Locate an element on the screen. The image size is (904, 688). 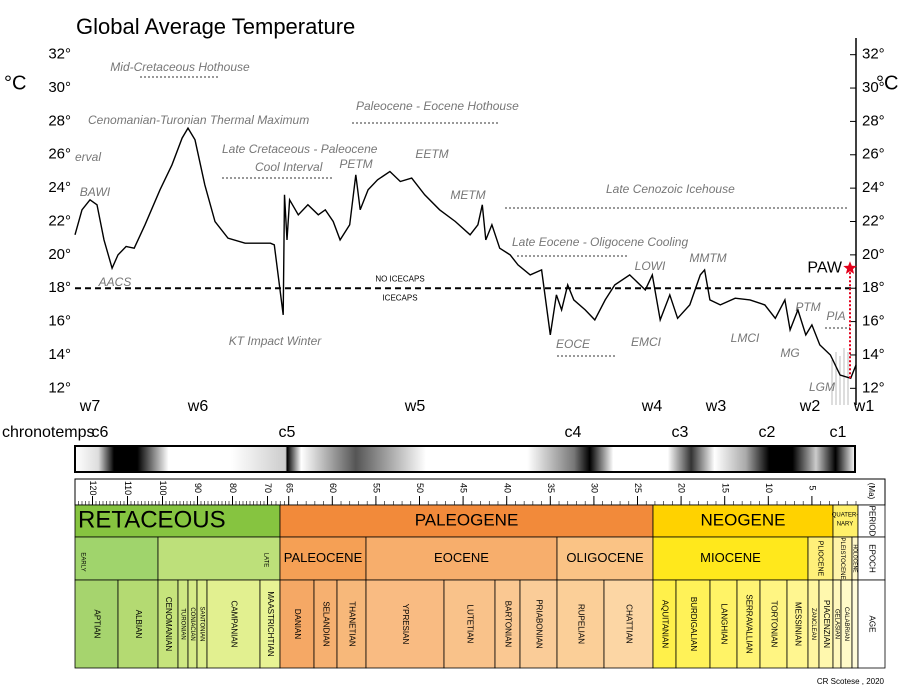
age-label: BURDIGALIAN is located at coordinates (693, 624).